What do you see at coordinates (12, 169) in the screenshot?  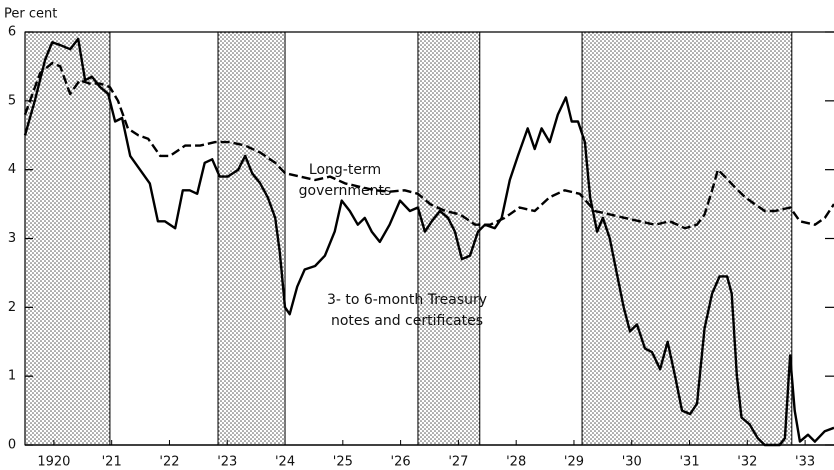 I see `y-tick-label: 4` at bounding box center [12, 169].